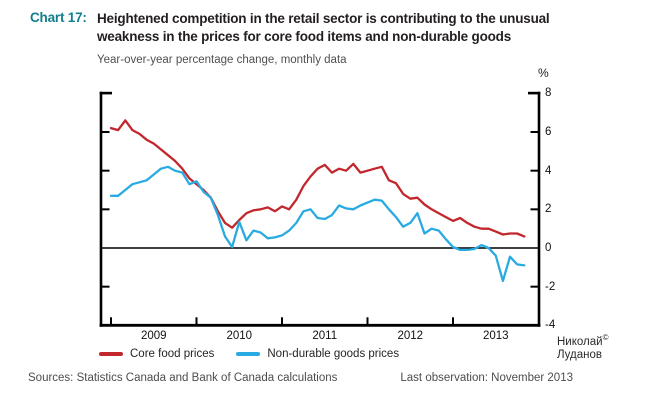 The width and height of the screenshot is (656, 411). I want to click on y-axis-tick-label: 4, so click(548, 170).